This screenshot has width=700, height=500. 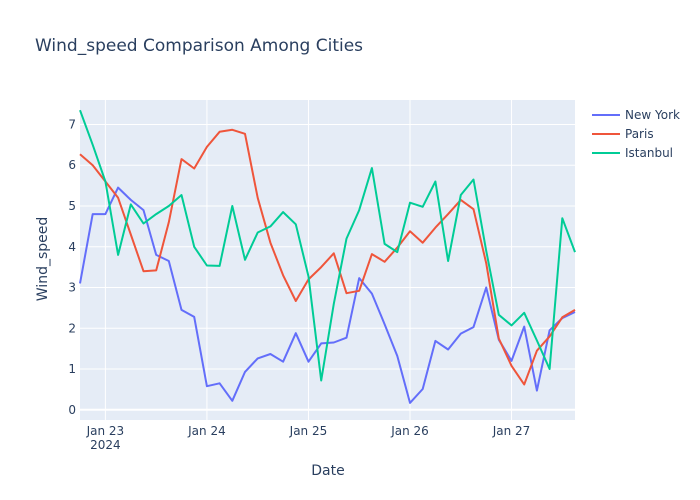 I want to click on y-tick-label: 4, so click(x=72, y=247).